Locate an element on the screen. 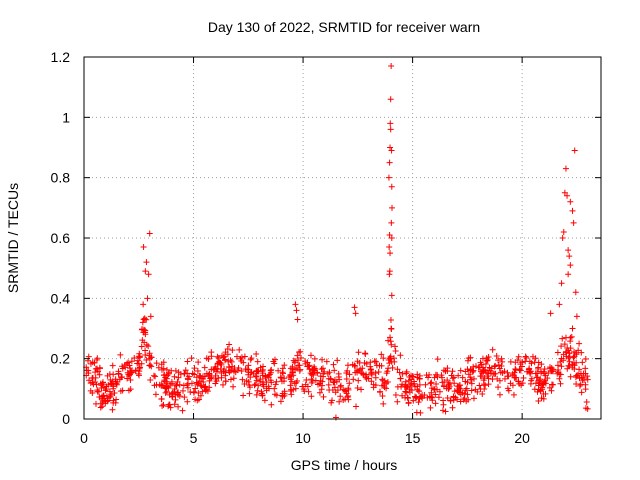 The height and width of the screenshot is (480, 640). y-tick-label: 0.6 is located at coordinates (61, 238).